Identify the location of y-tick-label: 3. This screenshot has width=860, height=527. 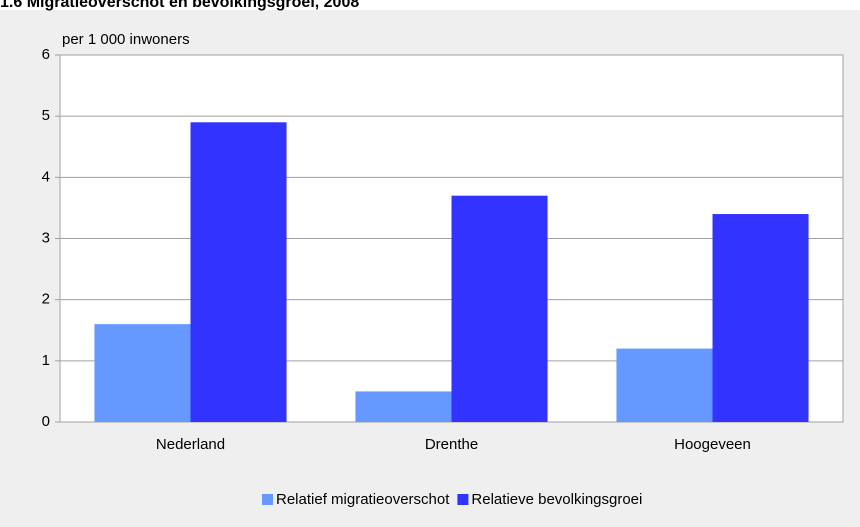
(46, 237).